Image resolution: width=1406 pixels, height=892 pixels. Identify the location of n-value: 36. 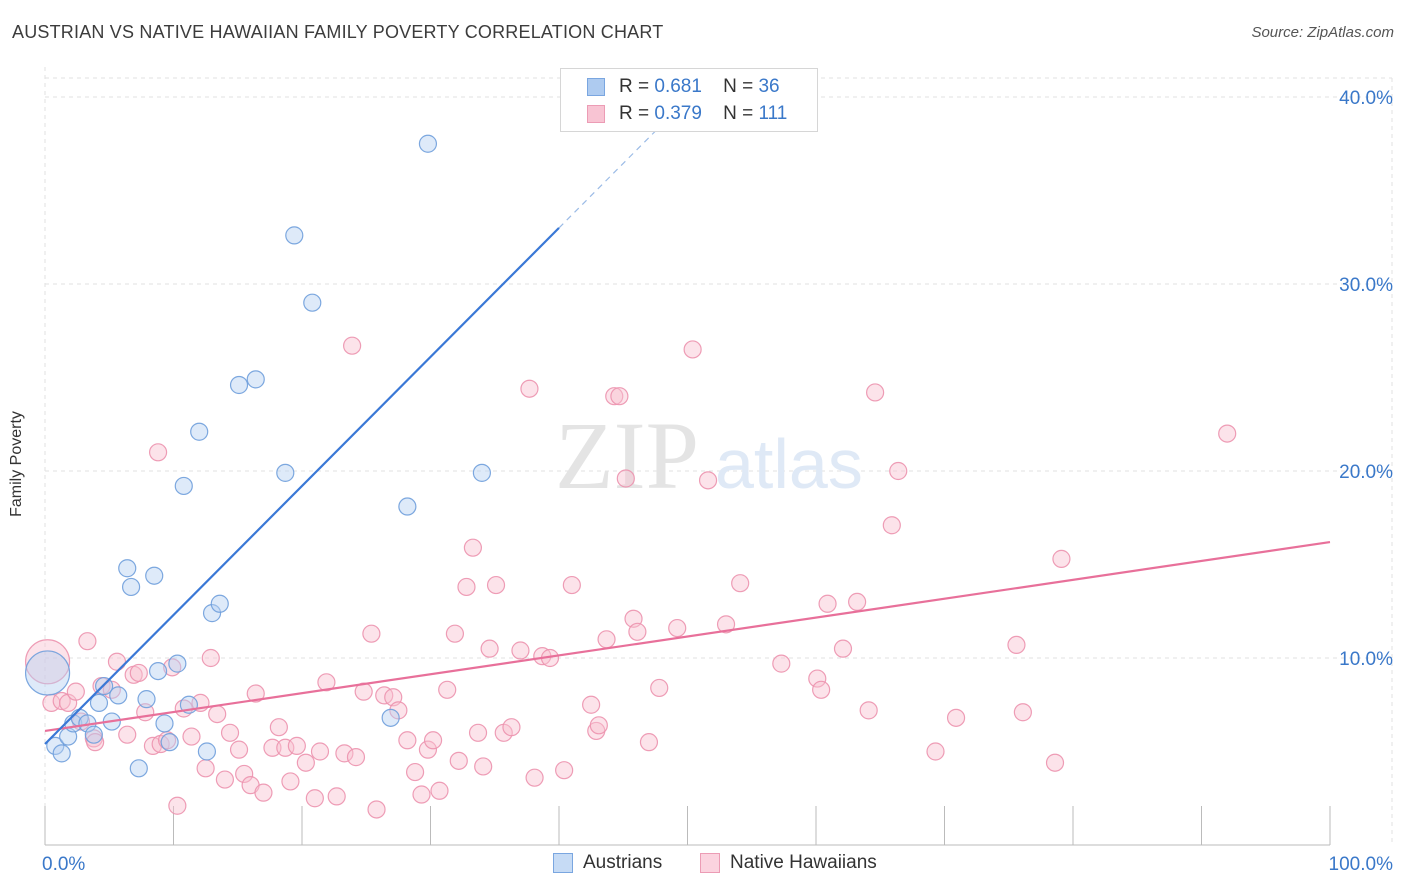
(769, 86).